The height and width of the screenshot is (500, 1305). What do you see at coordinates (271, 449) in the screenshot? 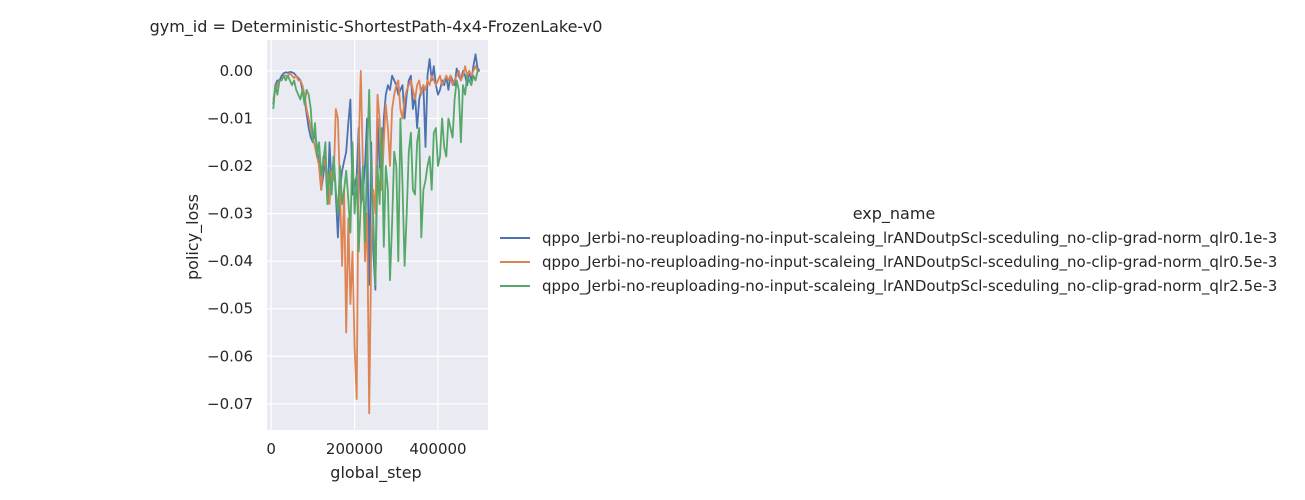
I see `x-tick-label: 0` at bounding box center [271, 449].